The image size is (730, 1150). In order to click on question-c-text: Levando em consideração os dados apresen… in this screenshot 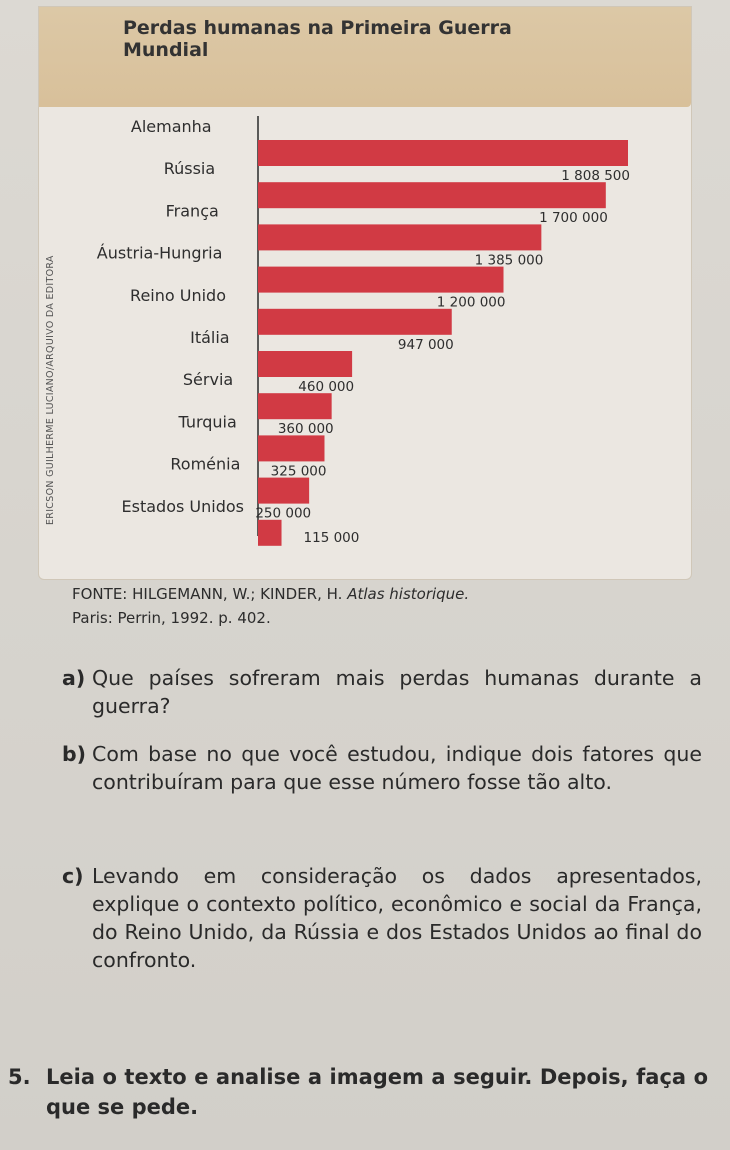, I will do `click(397, 918)`.